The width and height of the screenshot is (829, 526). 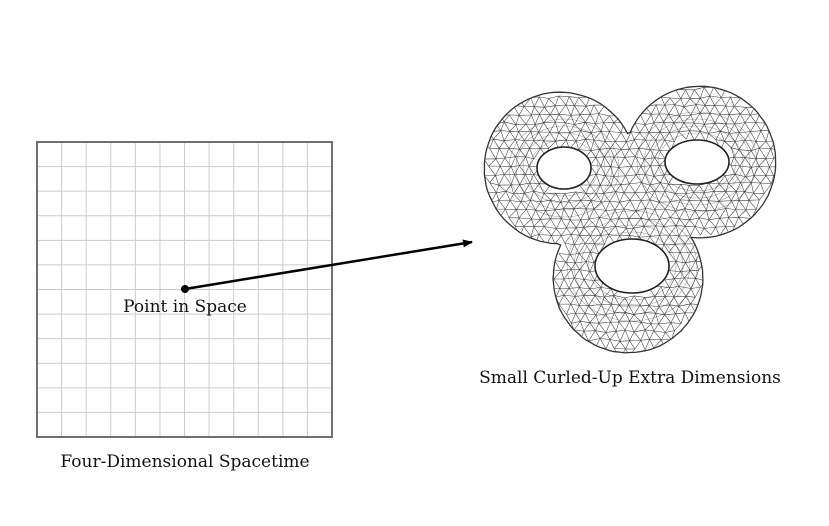 I want to click on torus-holes, so click(x=633, y=216).